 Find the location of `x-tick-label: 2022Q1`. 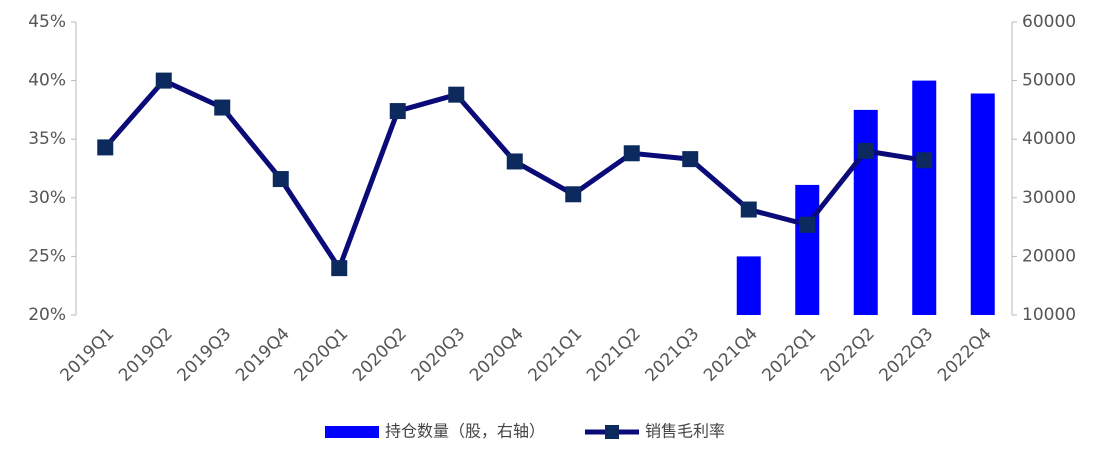

x-tick-label: 2022Q1 is located at coordinates (789, 355).